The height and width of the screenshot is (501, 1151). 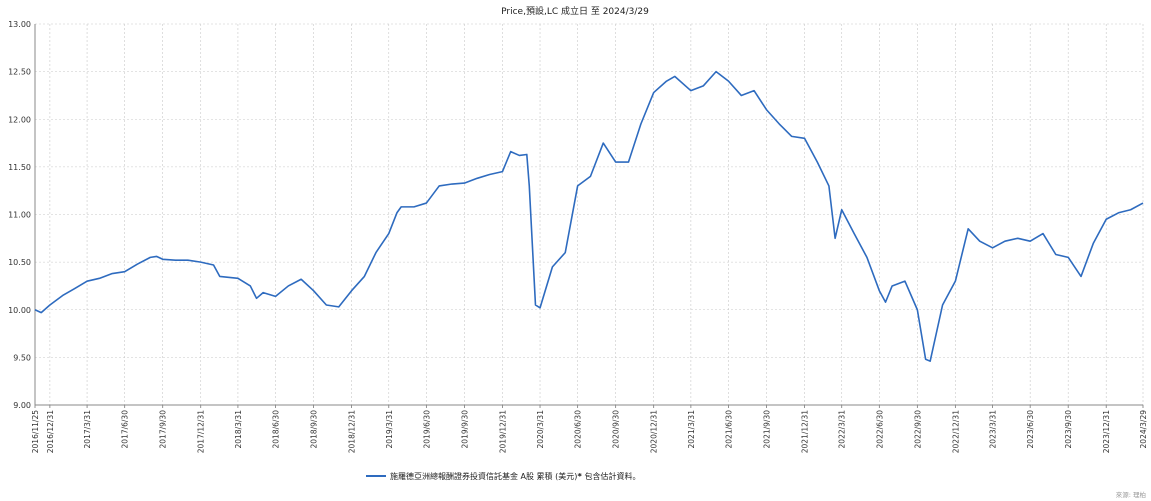 What do you see at coordinates (1106, 431) in the screenshot?
I see `x-tick-label: 2023/12/31` at bounding box center [1106, 431].